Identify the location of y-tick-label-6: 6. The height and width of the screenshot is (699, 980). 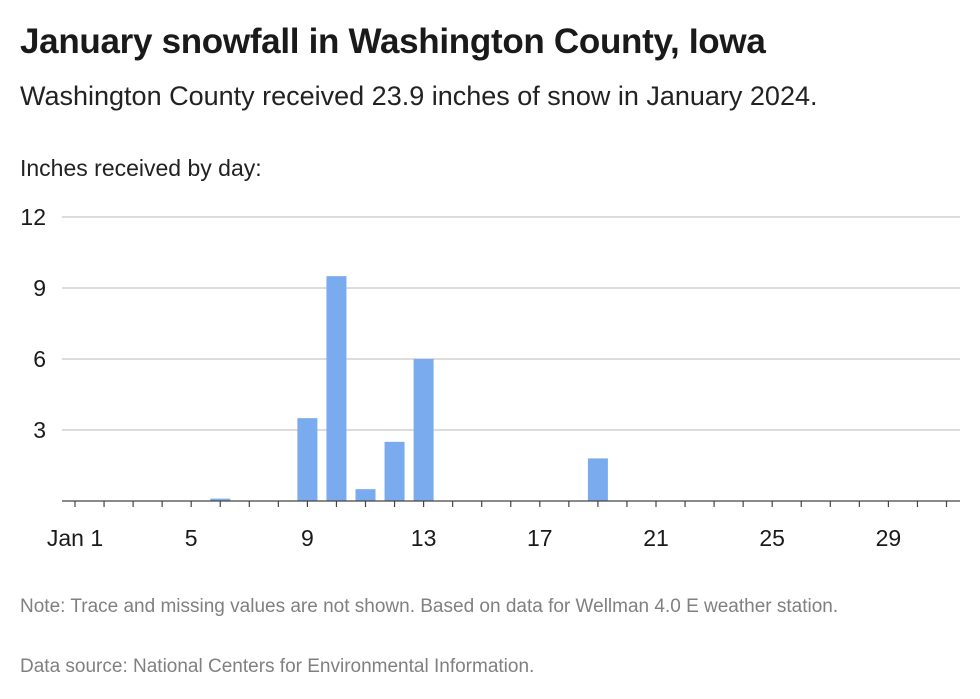
(39, 359).